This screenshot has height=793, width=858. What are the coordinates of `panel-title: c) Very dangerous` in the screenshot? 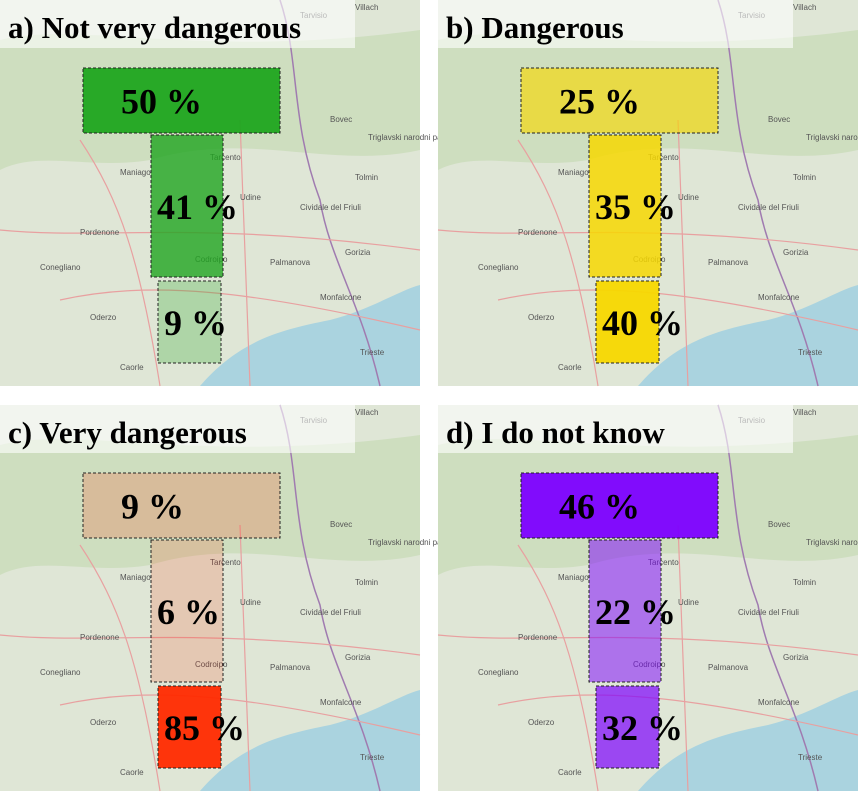 It's located at (127, 432).